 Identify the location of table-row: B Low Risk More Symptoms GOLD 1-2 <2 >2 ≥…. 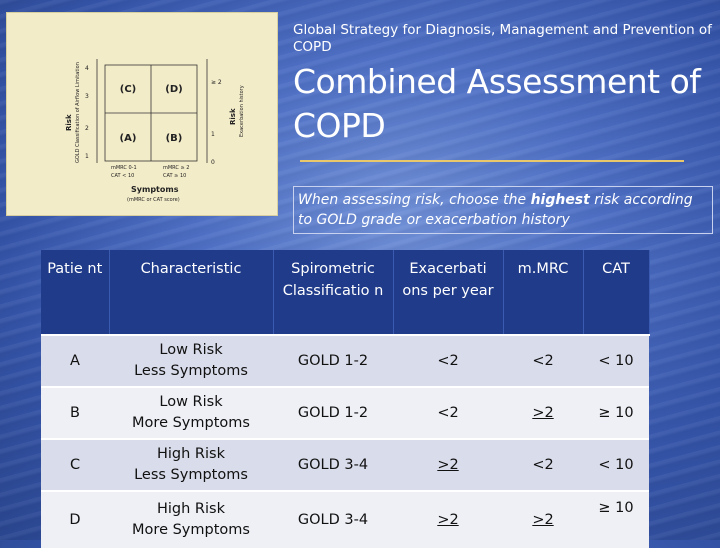
(345, 412).